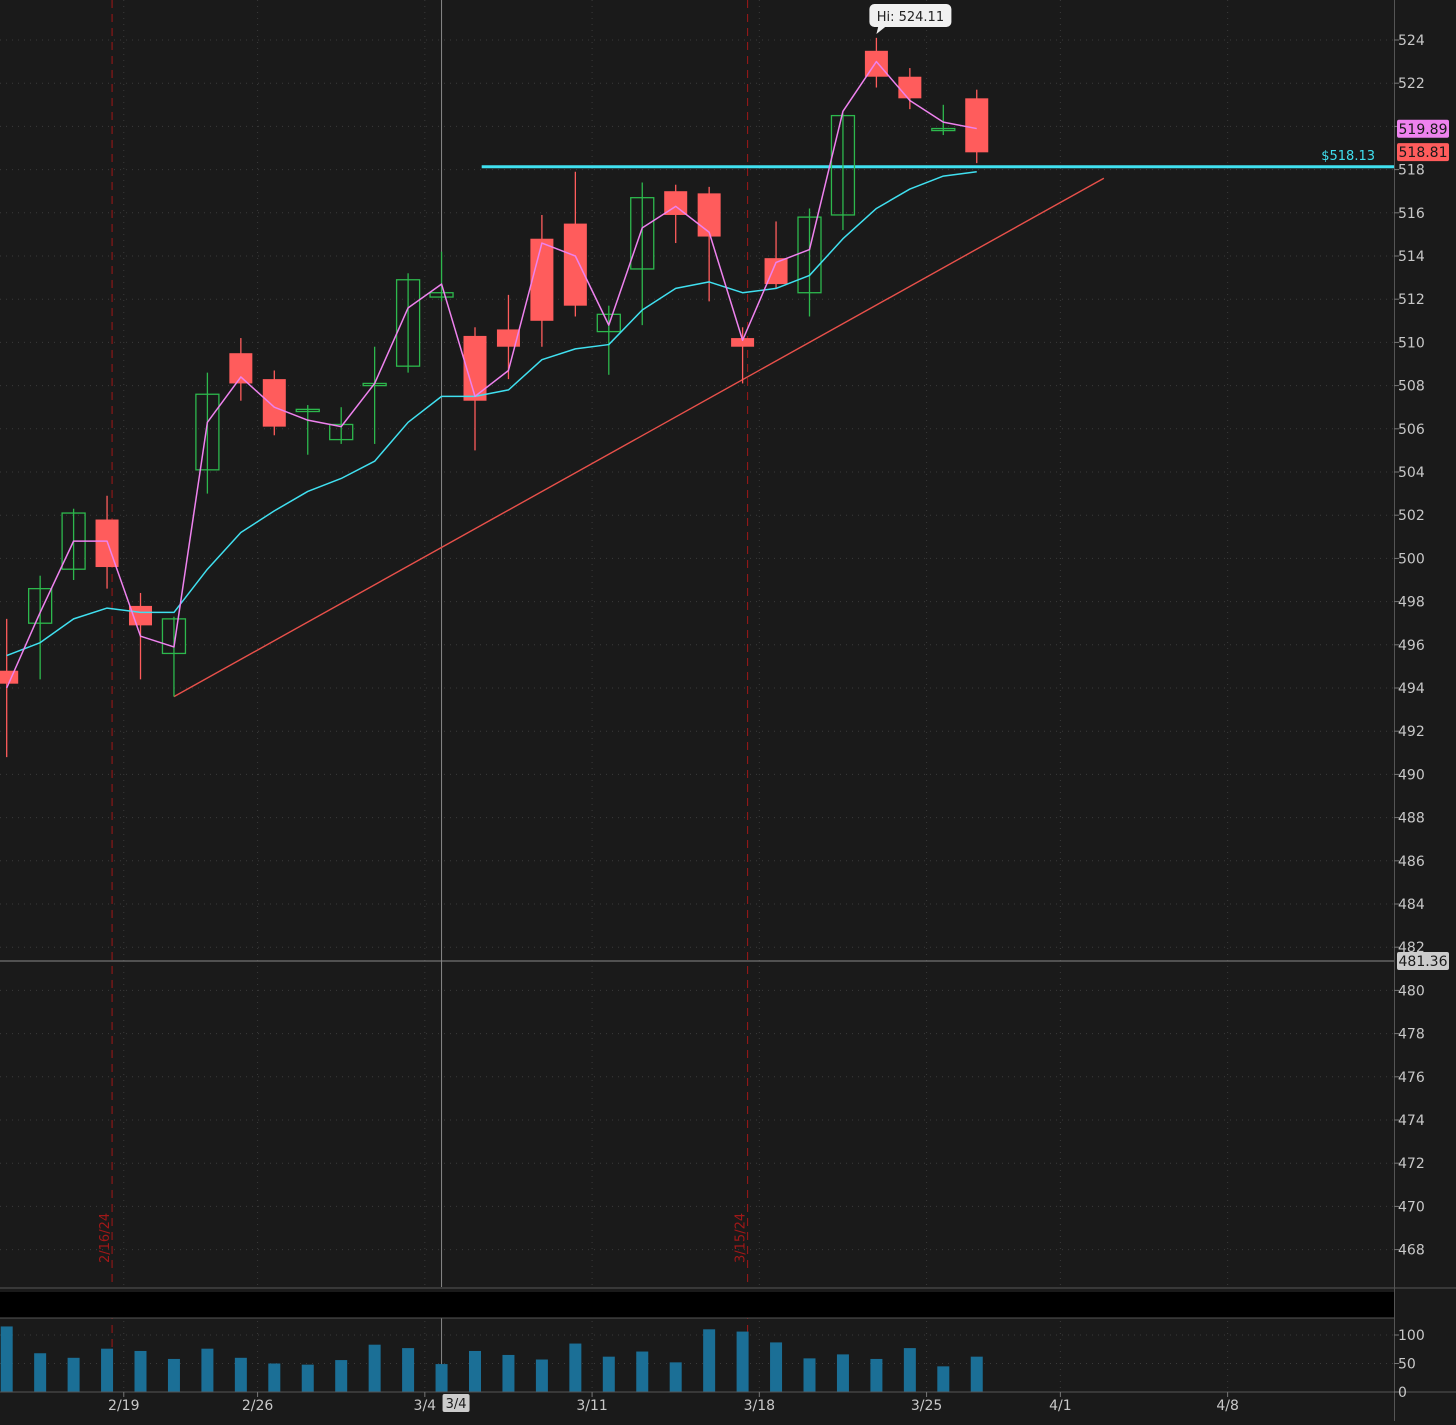 This screenshot has height=1425, width=1456. Describe the element at coordinates (1411, 559) in the screenshot. I see `price-tick-label: 500` at that location.